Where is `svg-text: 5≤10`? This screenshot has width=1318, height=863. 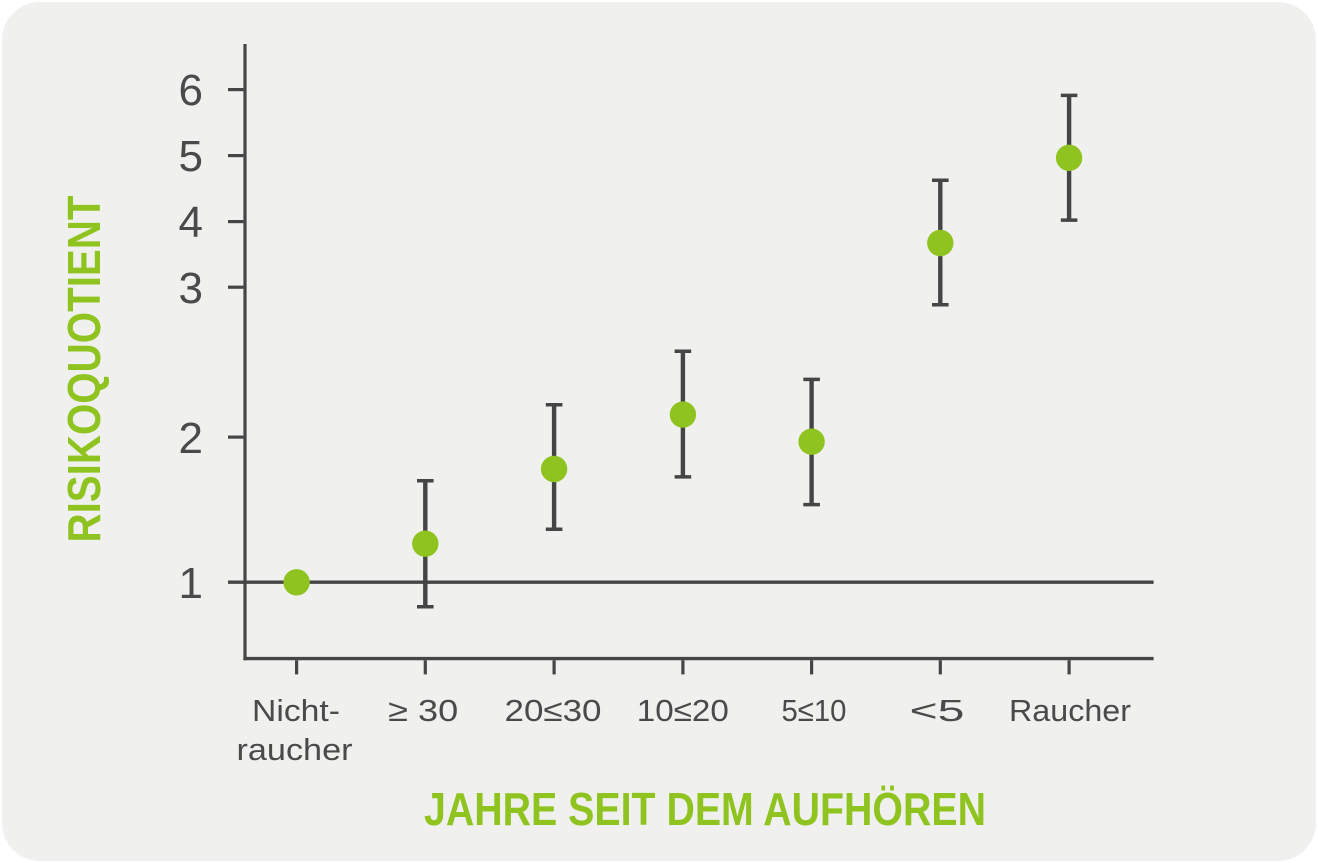
svg-text: 5≤10 is located at coordinates (814, 710).